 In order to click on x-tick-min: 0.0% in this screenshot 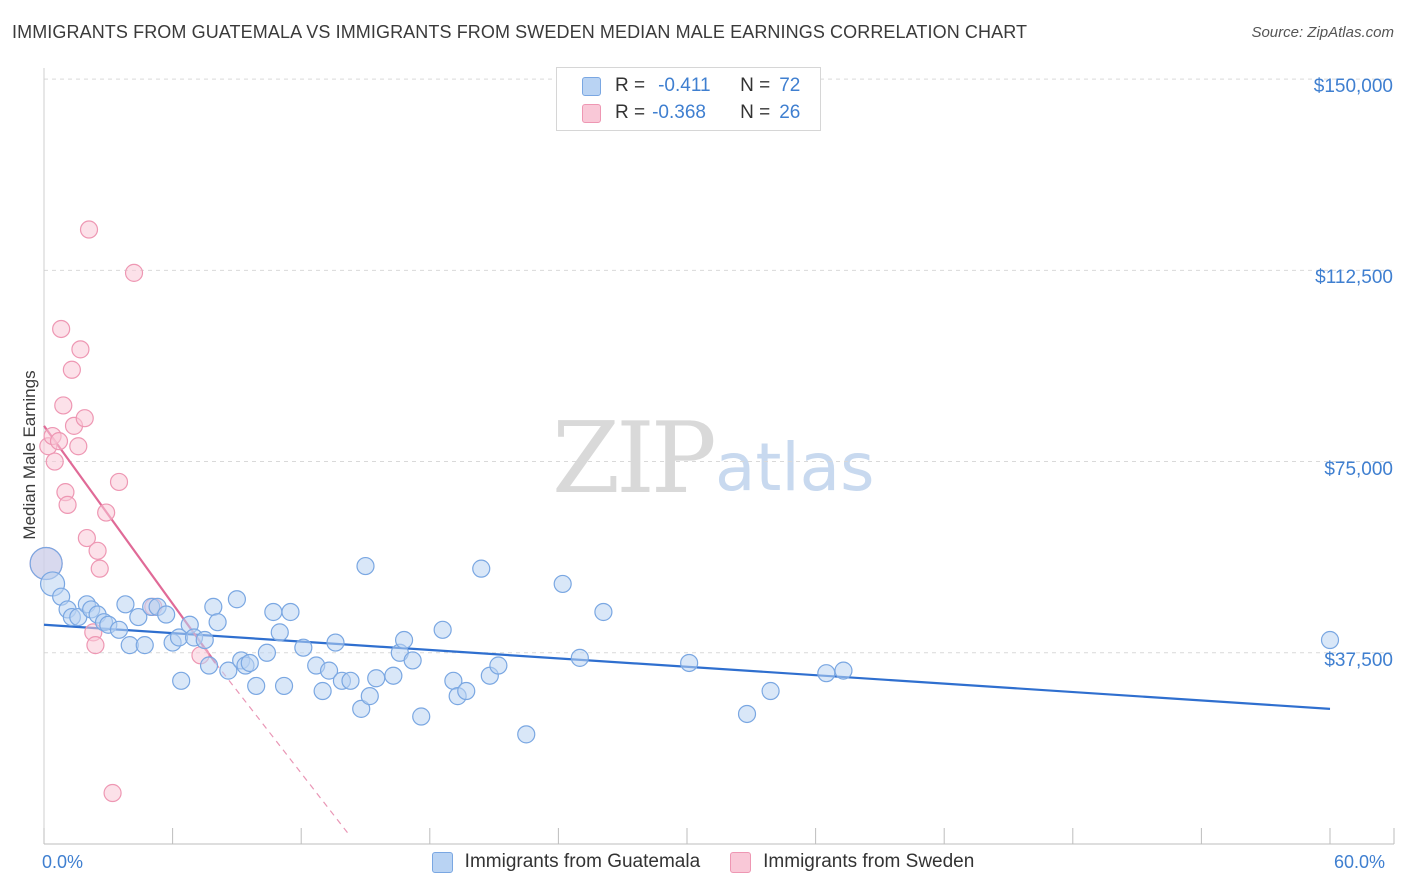, I will do `click(63, 862)`.